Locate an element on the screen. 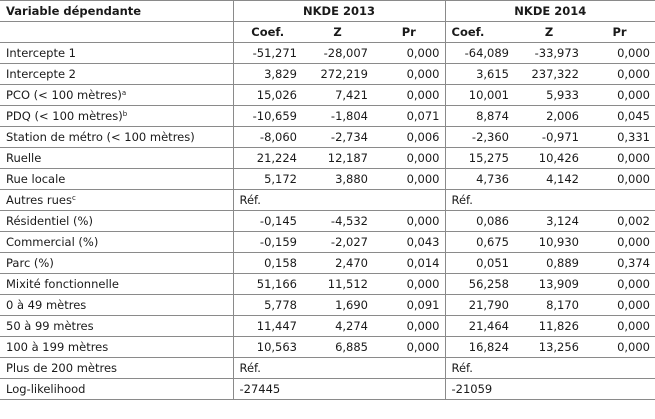 Image resolution: width=655 pixels, height=419 pixels. z-2013-cell: -2,734 is located at coordinates (337, 137).